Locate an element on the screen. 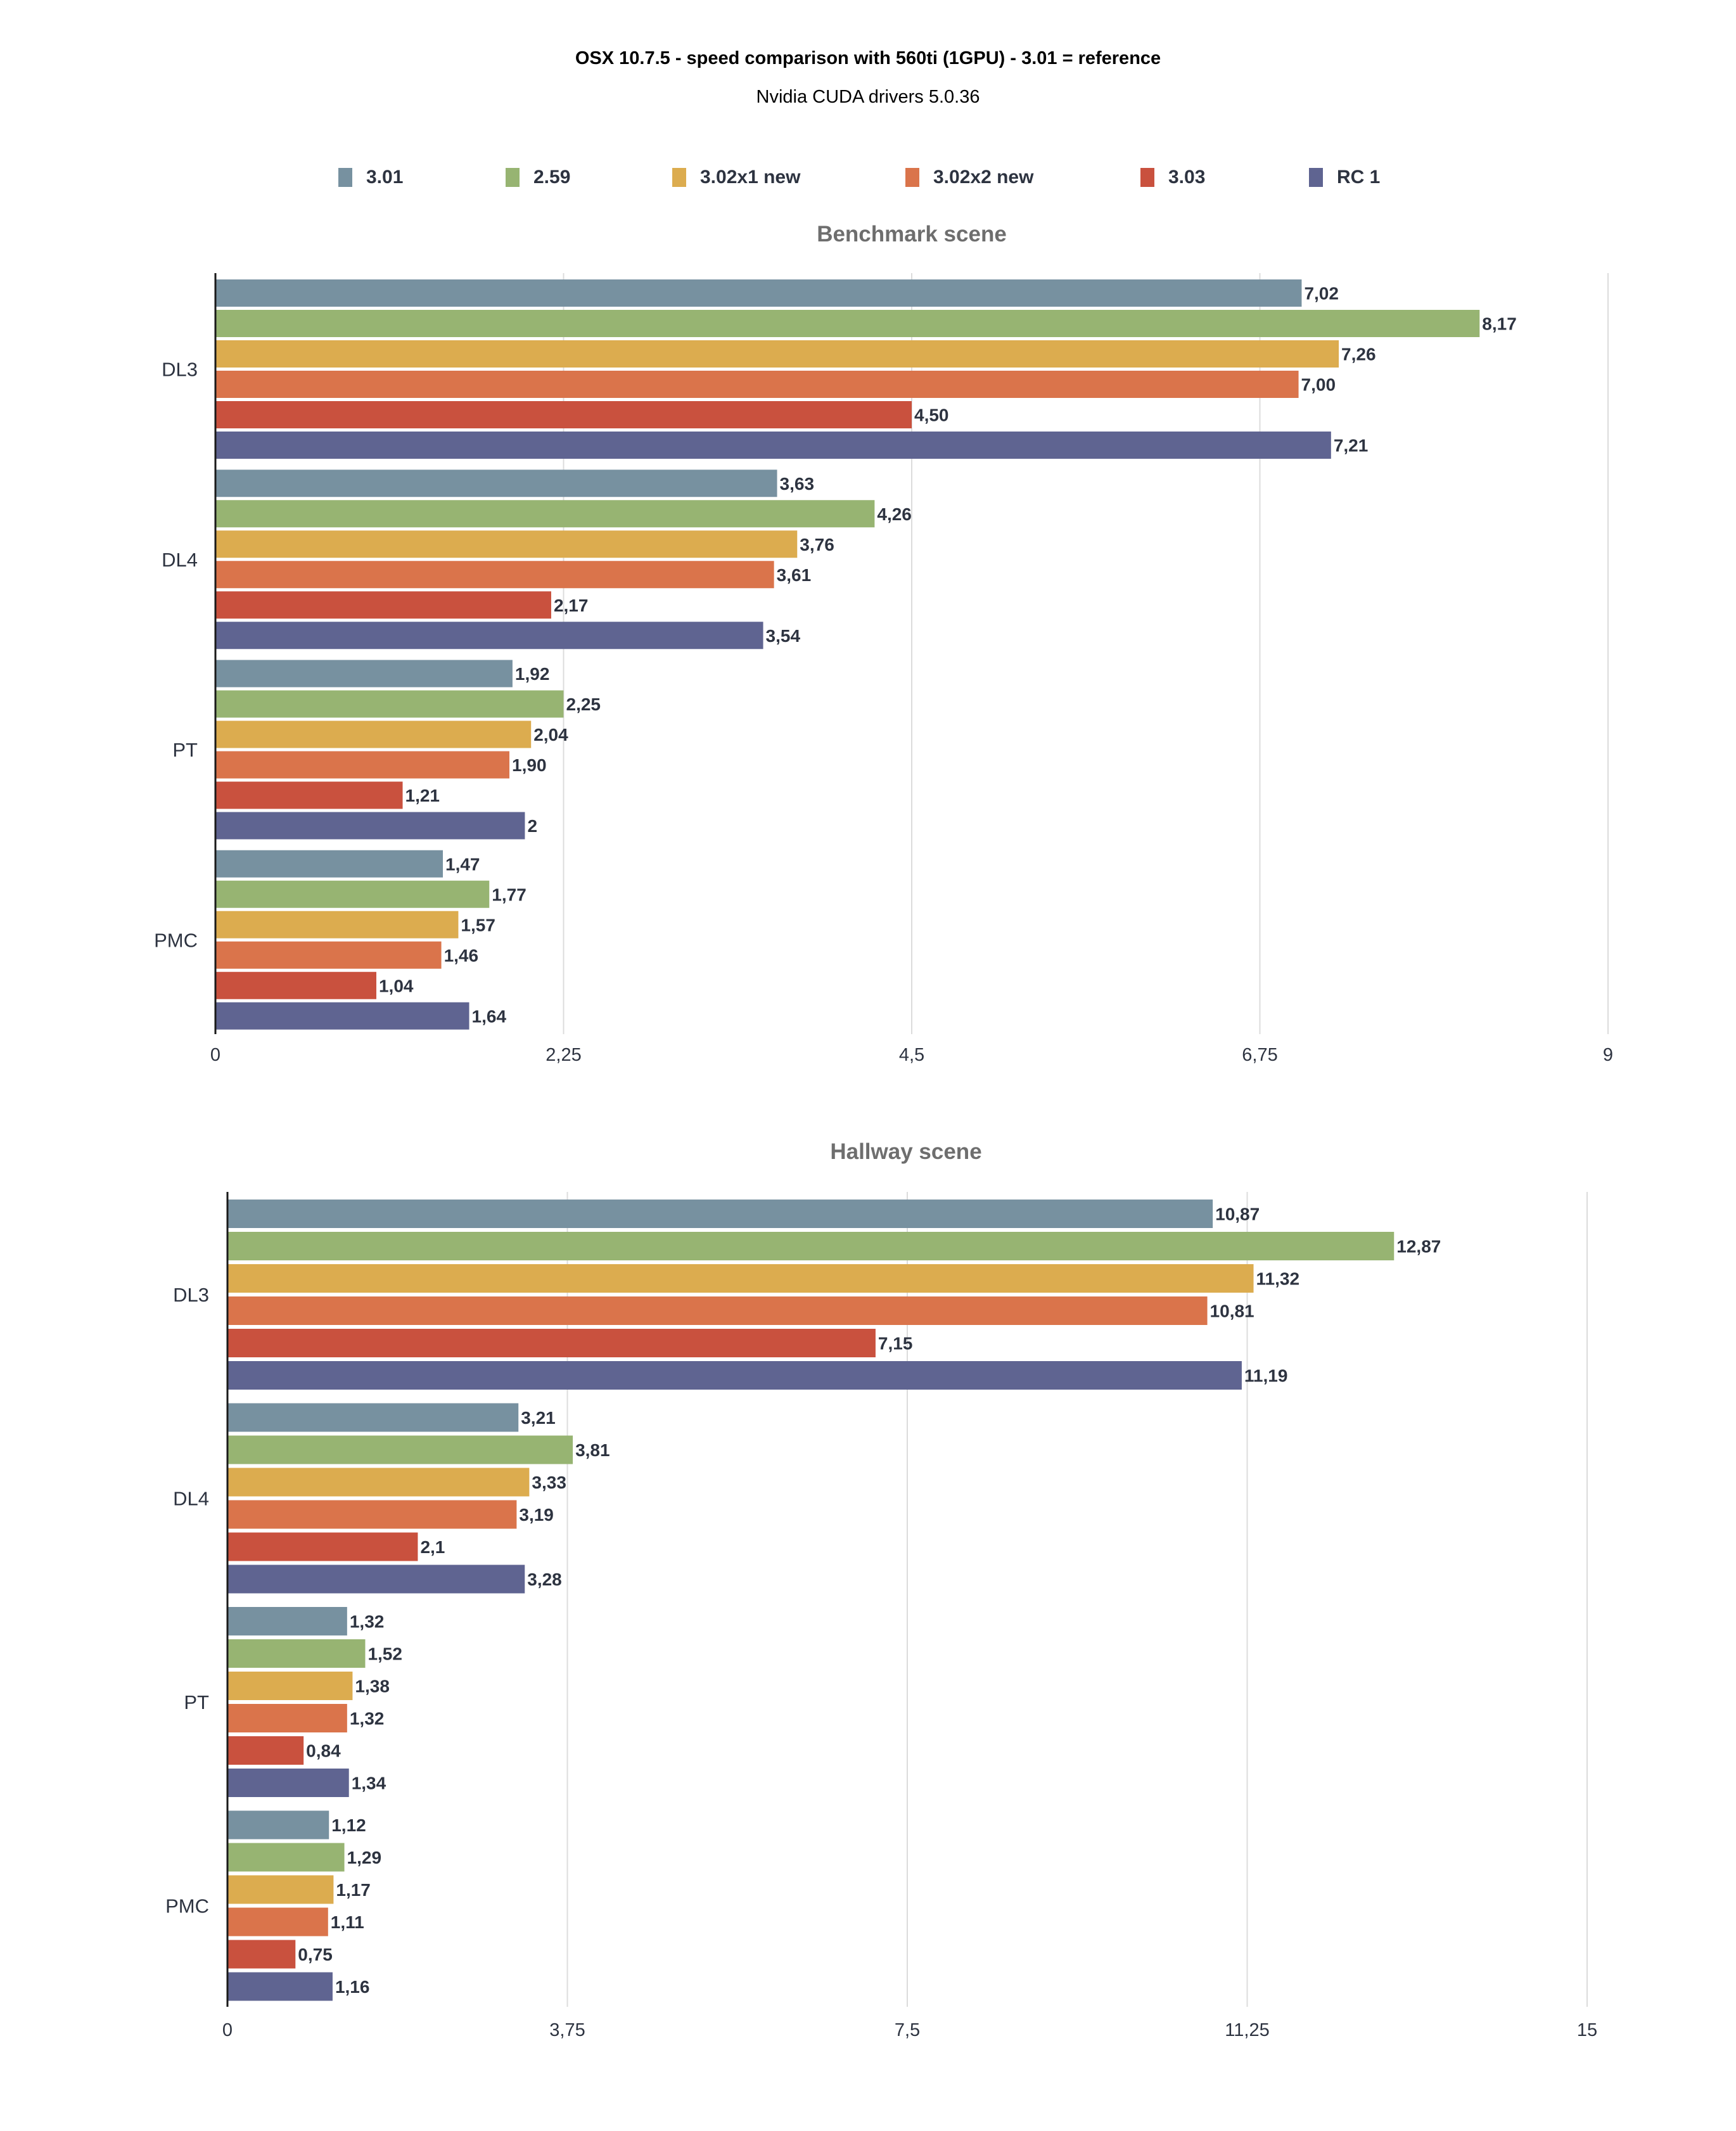 The image size is (1736, 2131). legend-label: 3.01 is located at coordinates (385, 177).